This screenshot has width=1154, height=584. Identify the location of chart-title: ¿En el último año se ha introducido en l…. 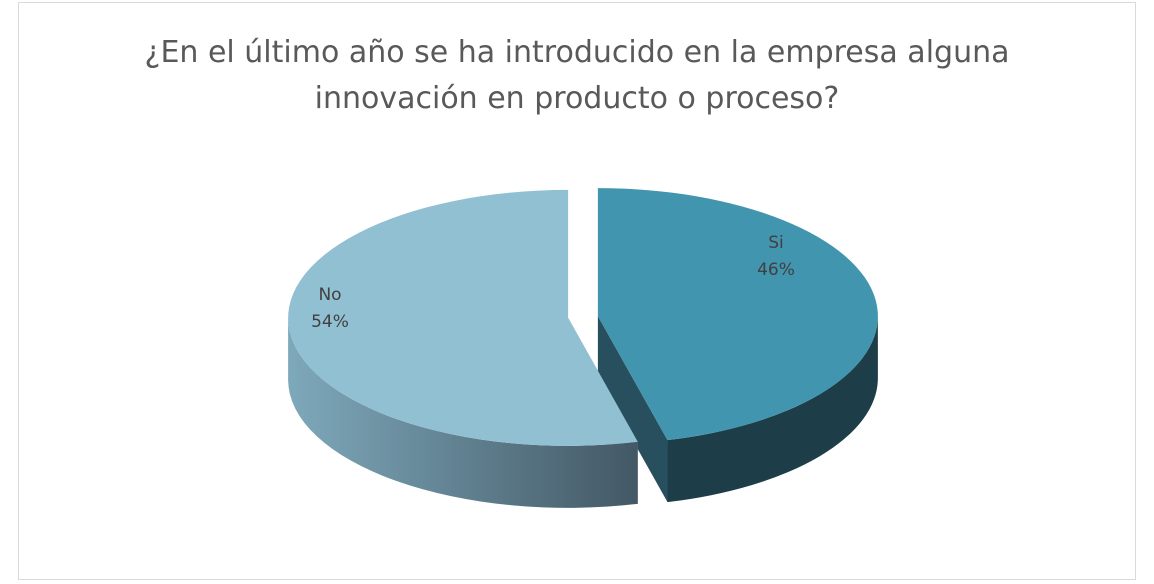
(577, 75).